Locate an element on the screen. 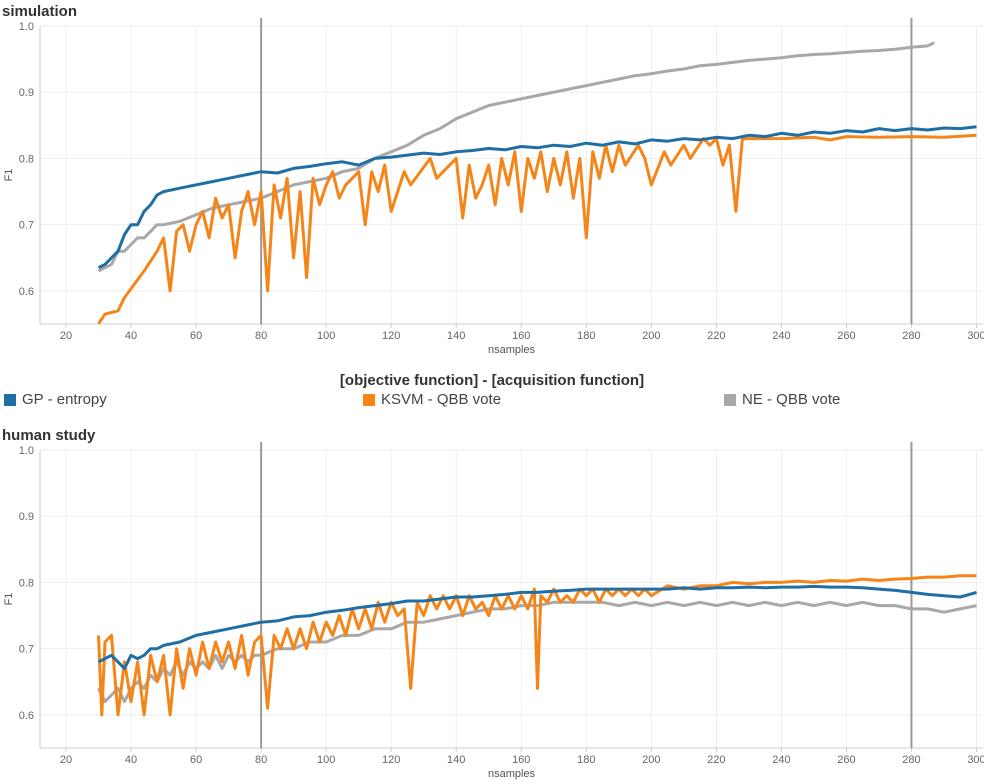  simulation-y-tick-0.7: 0.7 is located at coordinates (26, 226).